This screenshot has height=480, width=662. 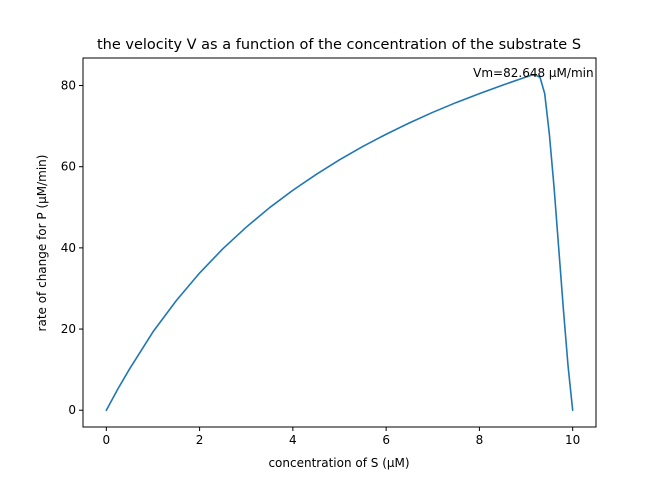 What do you see at coordinates (480, 440) in the screenshot?
I see `x-tick-label: 8` at bounding box center [480, 440].